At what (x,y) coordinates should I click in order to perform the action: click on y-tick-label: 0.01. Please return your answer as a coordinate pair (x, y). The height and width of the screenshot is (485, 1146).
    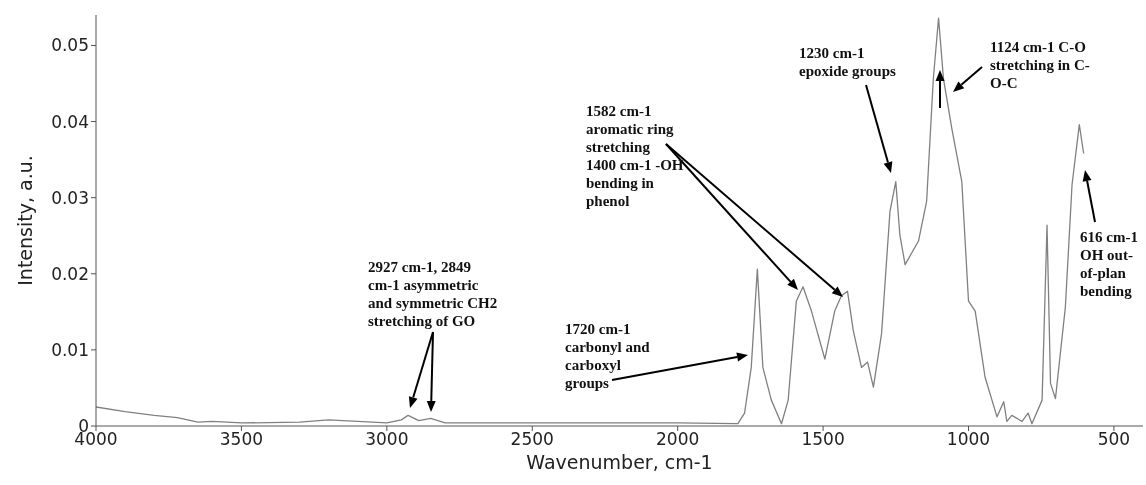
    Looking at the image, I should click on (70, 349).